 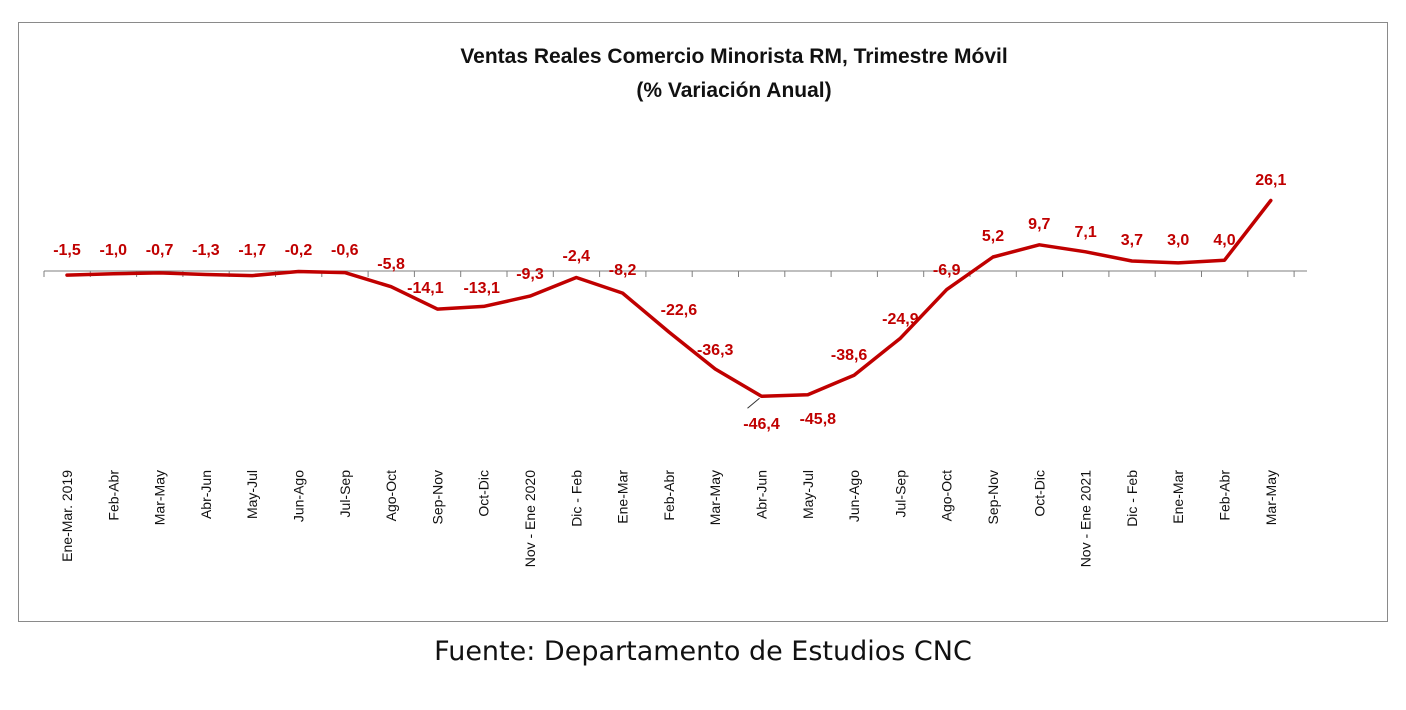 What do you see at coordinates (849, 355) in the screenshot?
I see `data-label: -38,6` at bounding box center [849, 355].